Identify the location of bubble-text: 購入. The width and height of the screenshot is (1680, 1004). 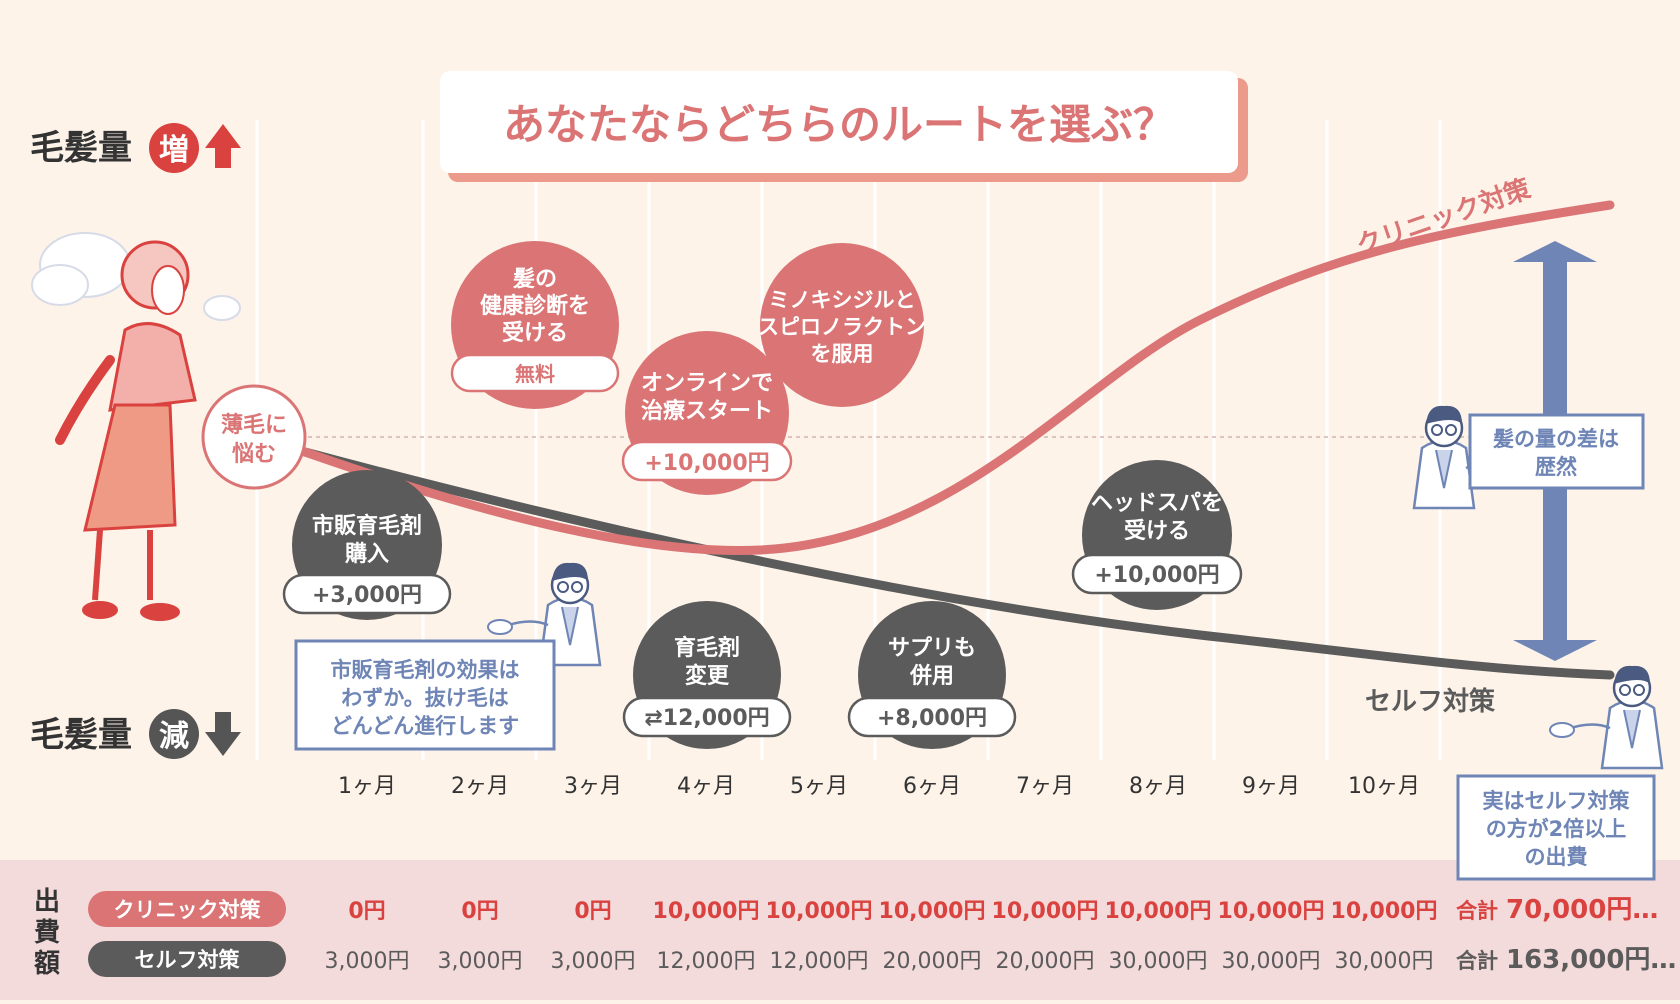
(367, 554).